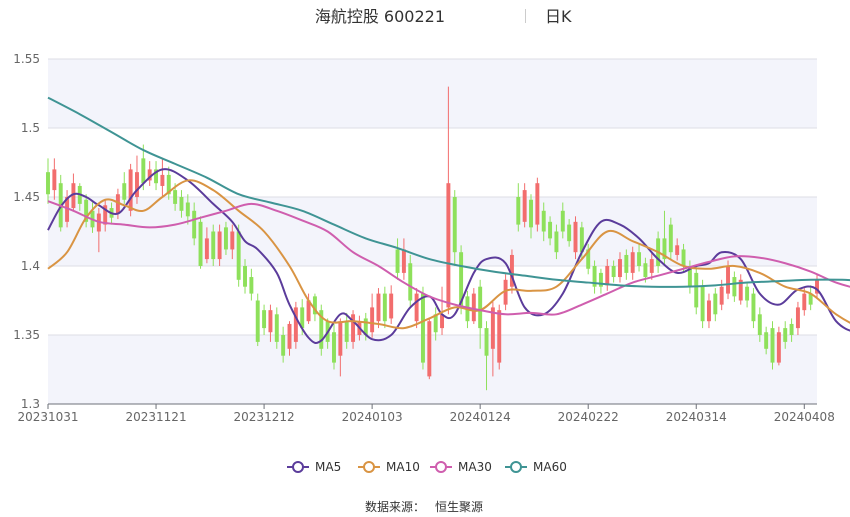 This screenshot has height=517, width=850. Describe the element at coordinates (427, 467) in the screenshot. I see `legend: MA5 MA10 MA30 MA60` at that location.